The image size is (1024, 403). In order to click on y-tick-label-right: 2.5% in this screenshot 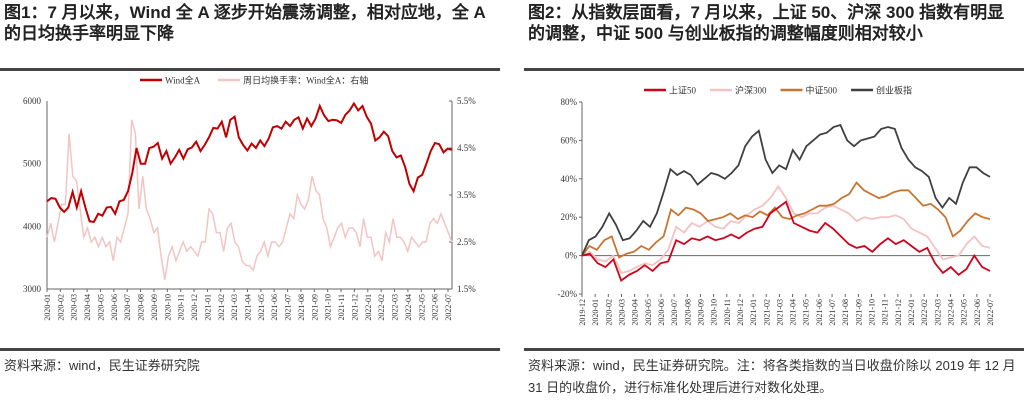, I will do `click(466, 242)`.